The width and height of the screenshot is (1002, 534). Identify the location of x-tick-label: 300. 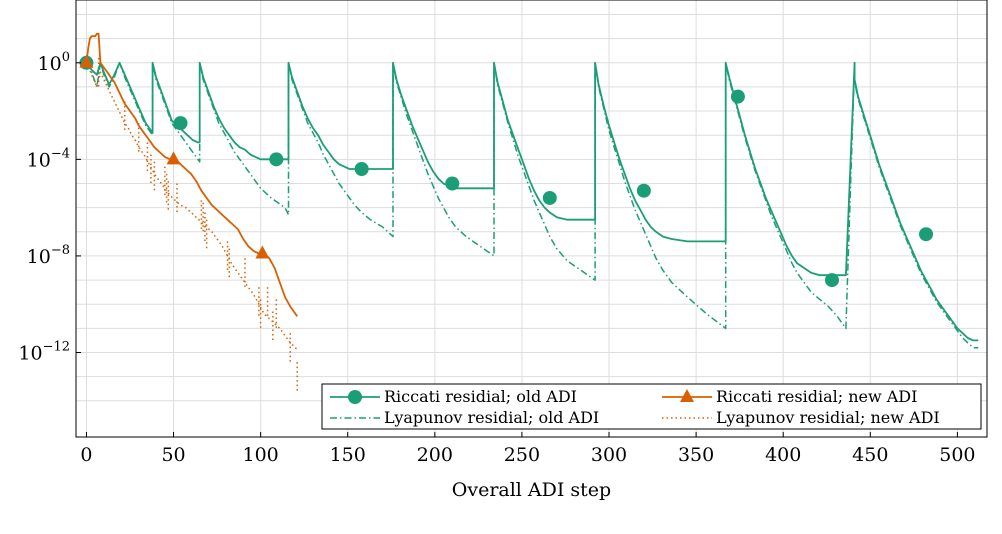
(609, 455).